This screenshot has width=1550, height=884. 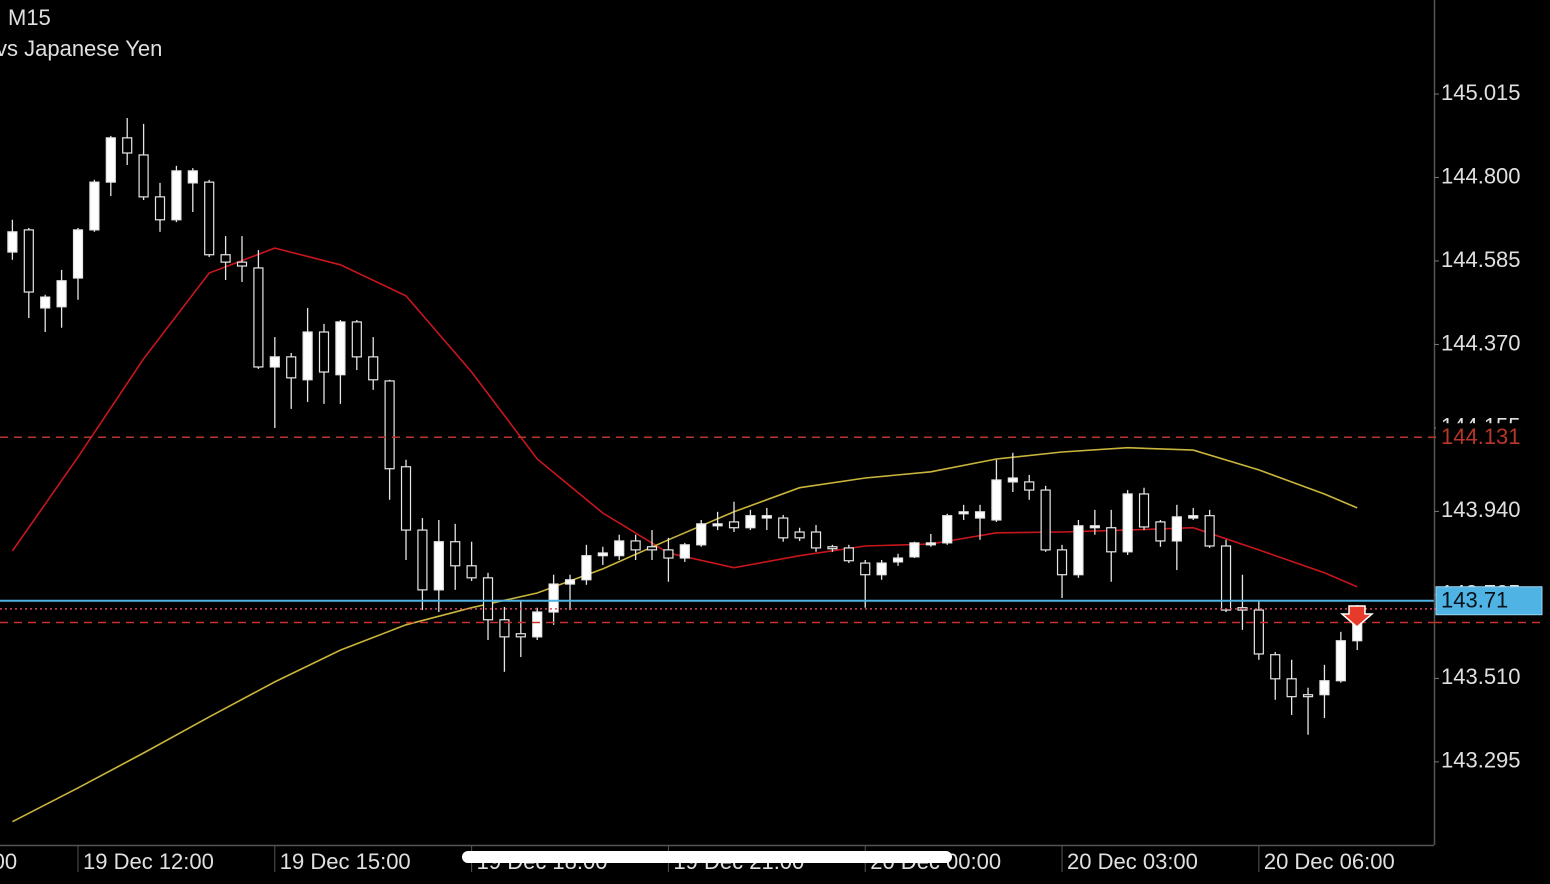 I want to click on y-tick-label: 144.370, so click(x=1481, y=342).